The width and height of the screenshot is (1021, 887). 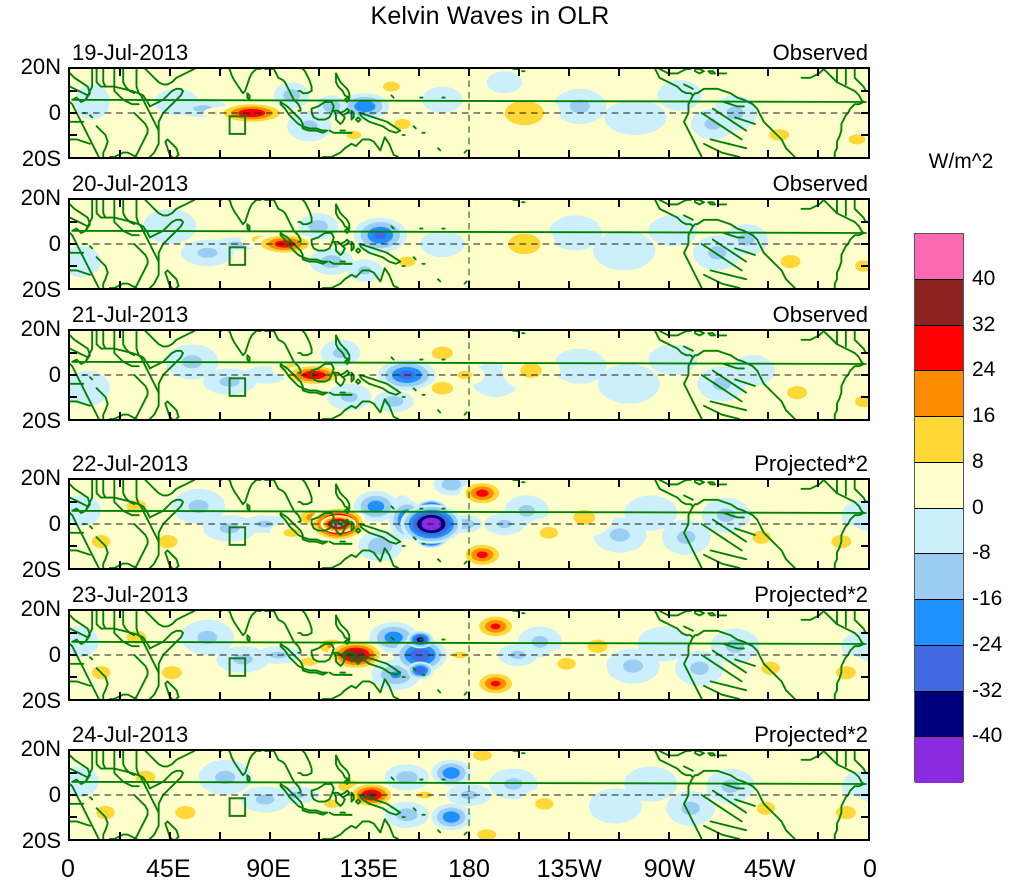 I want to click on panel-frame, so click(x=469, y=795).